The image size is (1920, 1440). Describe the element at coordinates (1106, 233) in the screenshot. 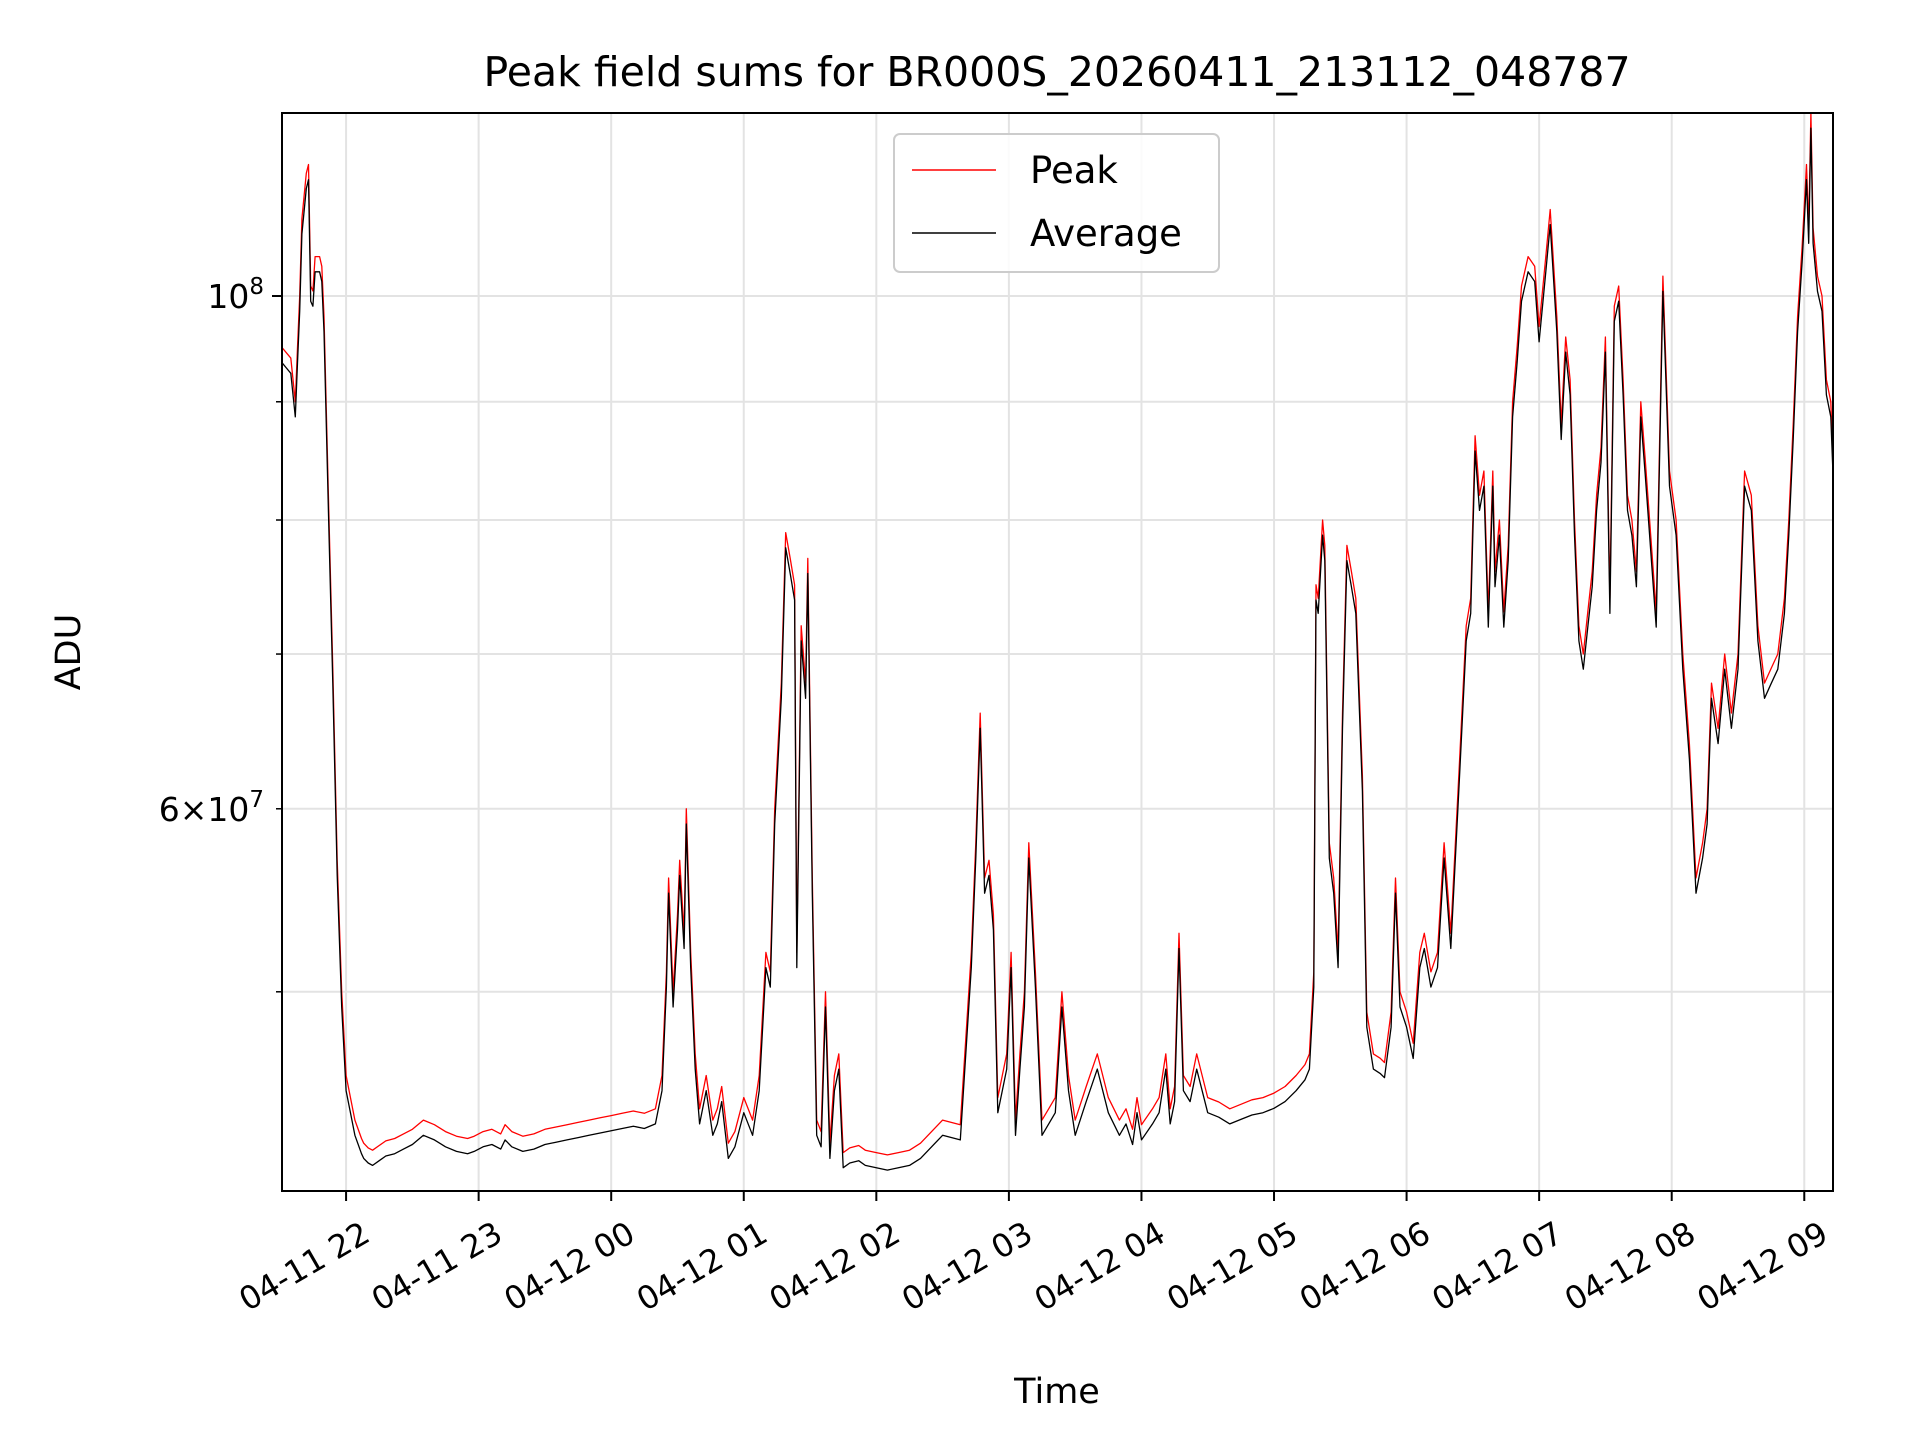

I see `legend-label-average: Average` at that location.